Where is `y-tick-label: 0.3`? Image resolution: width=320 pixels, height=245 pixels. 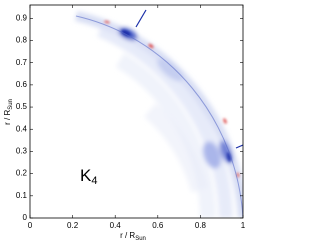 y-tick-label: 0.3 is located at coordinates (22, 151).